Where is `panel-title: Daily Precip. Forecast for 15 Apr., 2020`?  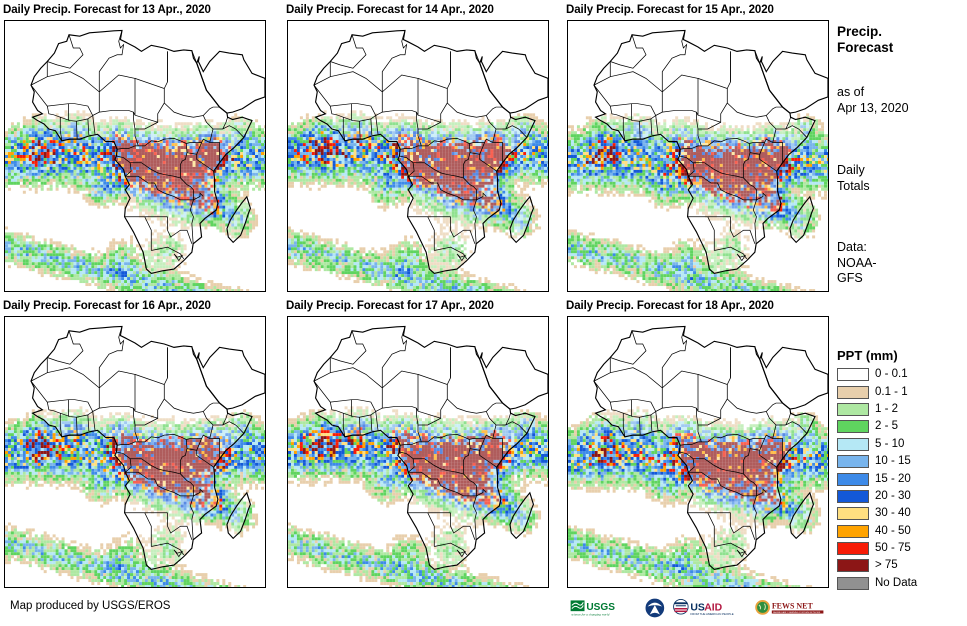 panel-title: Daily Precip. Forecast for 15 Apr., 2020 is located at coordinates (697, 11).